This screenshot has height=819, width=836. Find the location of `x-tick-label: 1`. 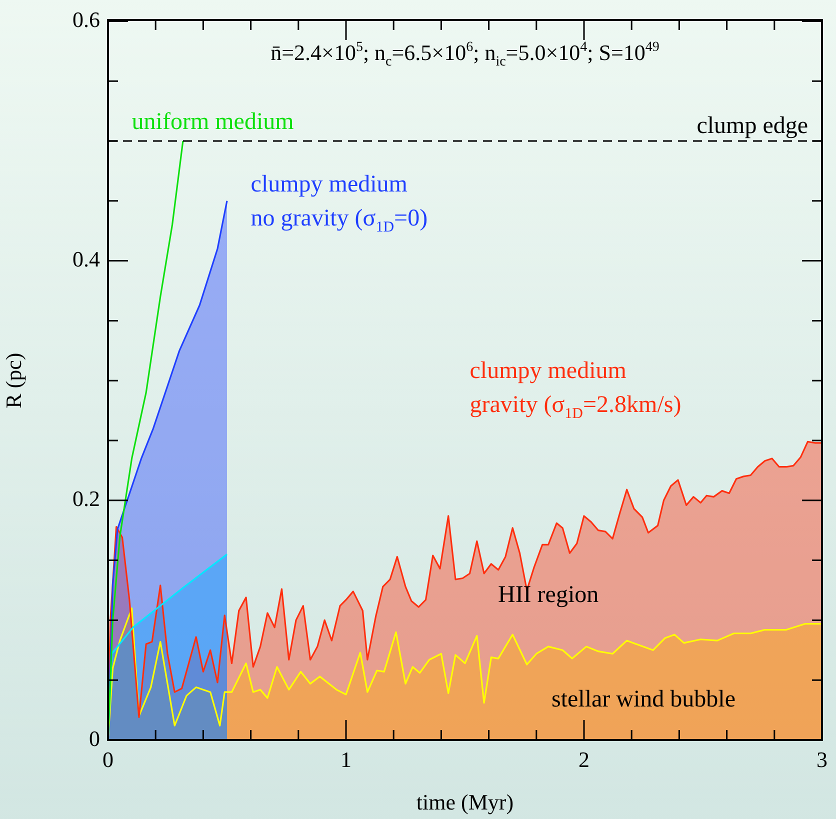

x-tick-label: 1 is located at coordinates (346, 759).